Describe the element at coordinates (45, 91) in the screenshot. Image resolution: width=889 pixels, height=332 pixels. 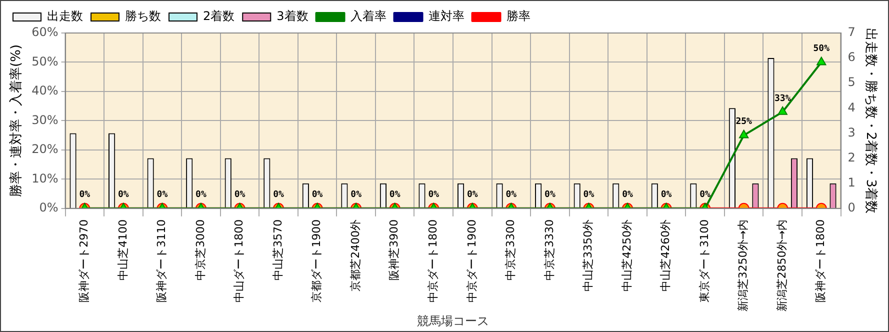
I see `y-tick-label: 40%` at that location.